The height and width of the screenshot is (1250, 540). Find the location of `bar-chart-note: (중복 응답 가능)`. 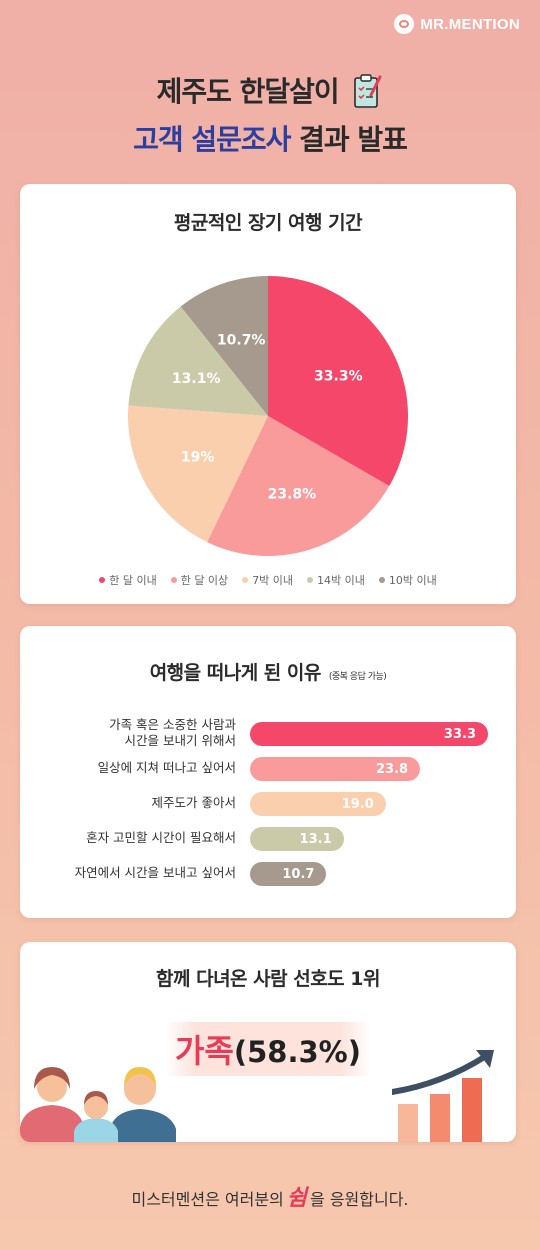

bar-chart-note: (중복 응답 가능) is located at coordinates (357, 677).